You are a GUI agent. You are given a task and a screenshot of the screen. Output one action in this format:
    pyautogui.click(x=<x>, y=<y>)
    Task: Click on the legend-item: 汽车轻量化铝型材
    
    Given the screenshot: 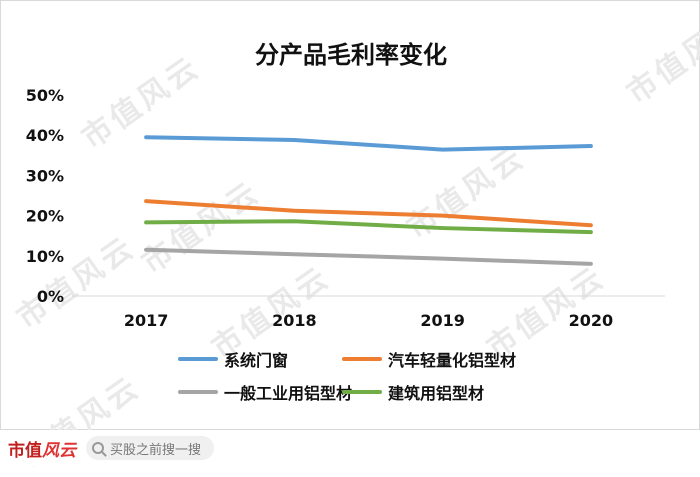 What is the action you would take?
    pyautogui.click(x=429, y=359)
    